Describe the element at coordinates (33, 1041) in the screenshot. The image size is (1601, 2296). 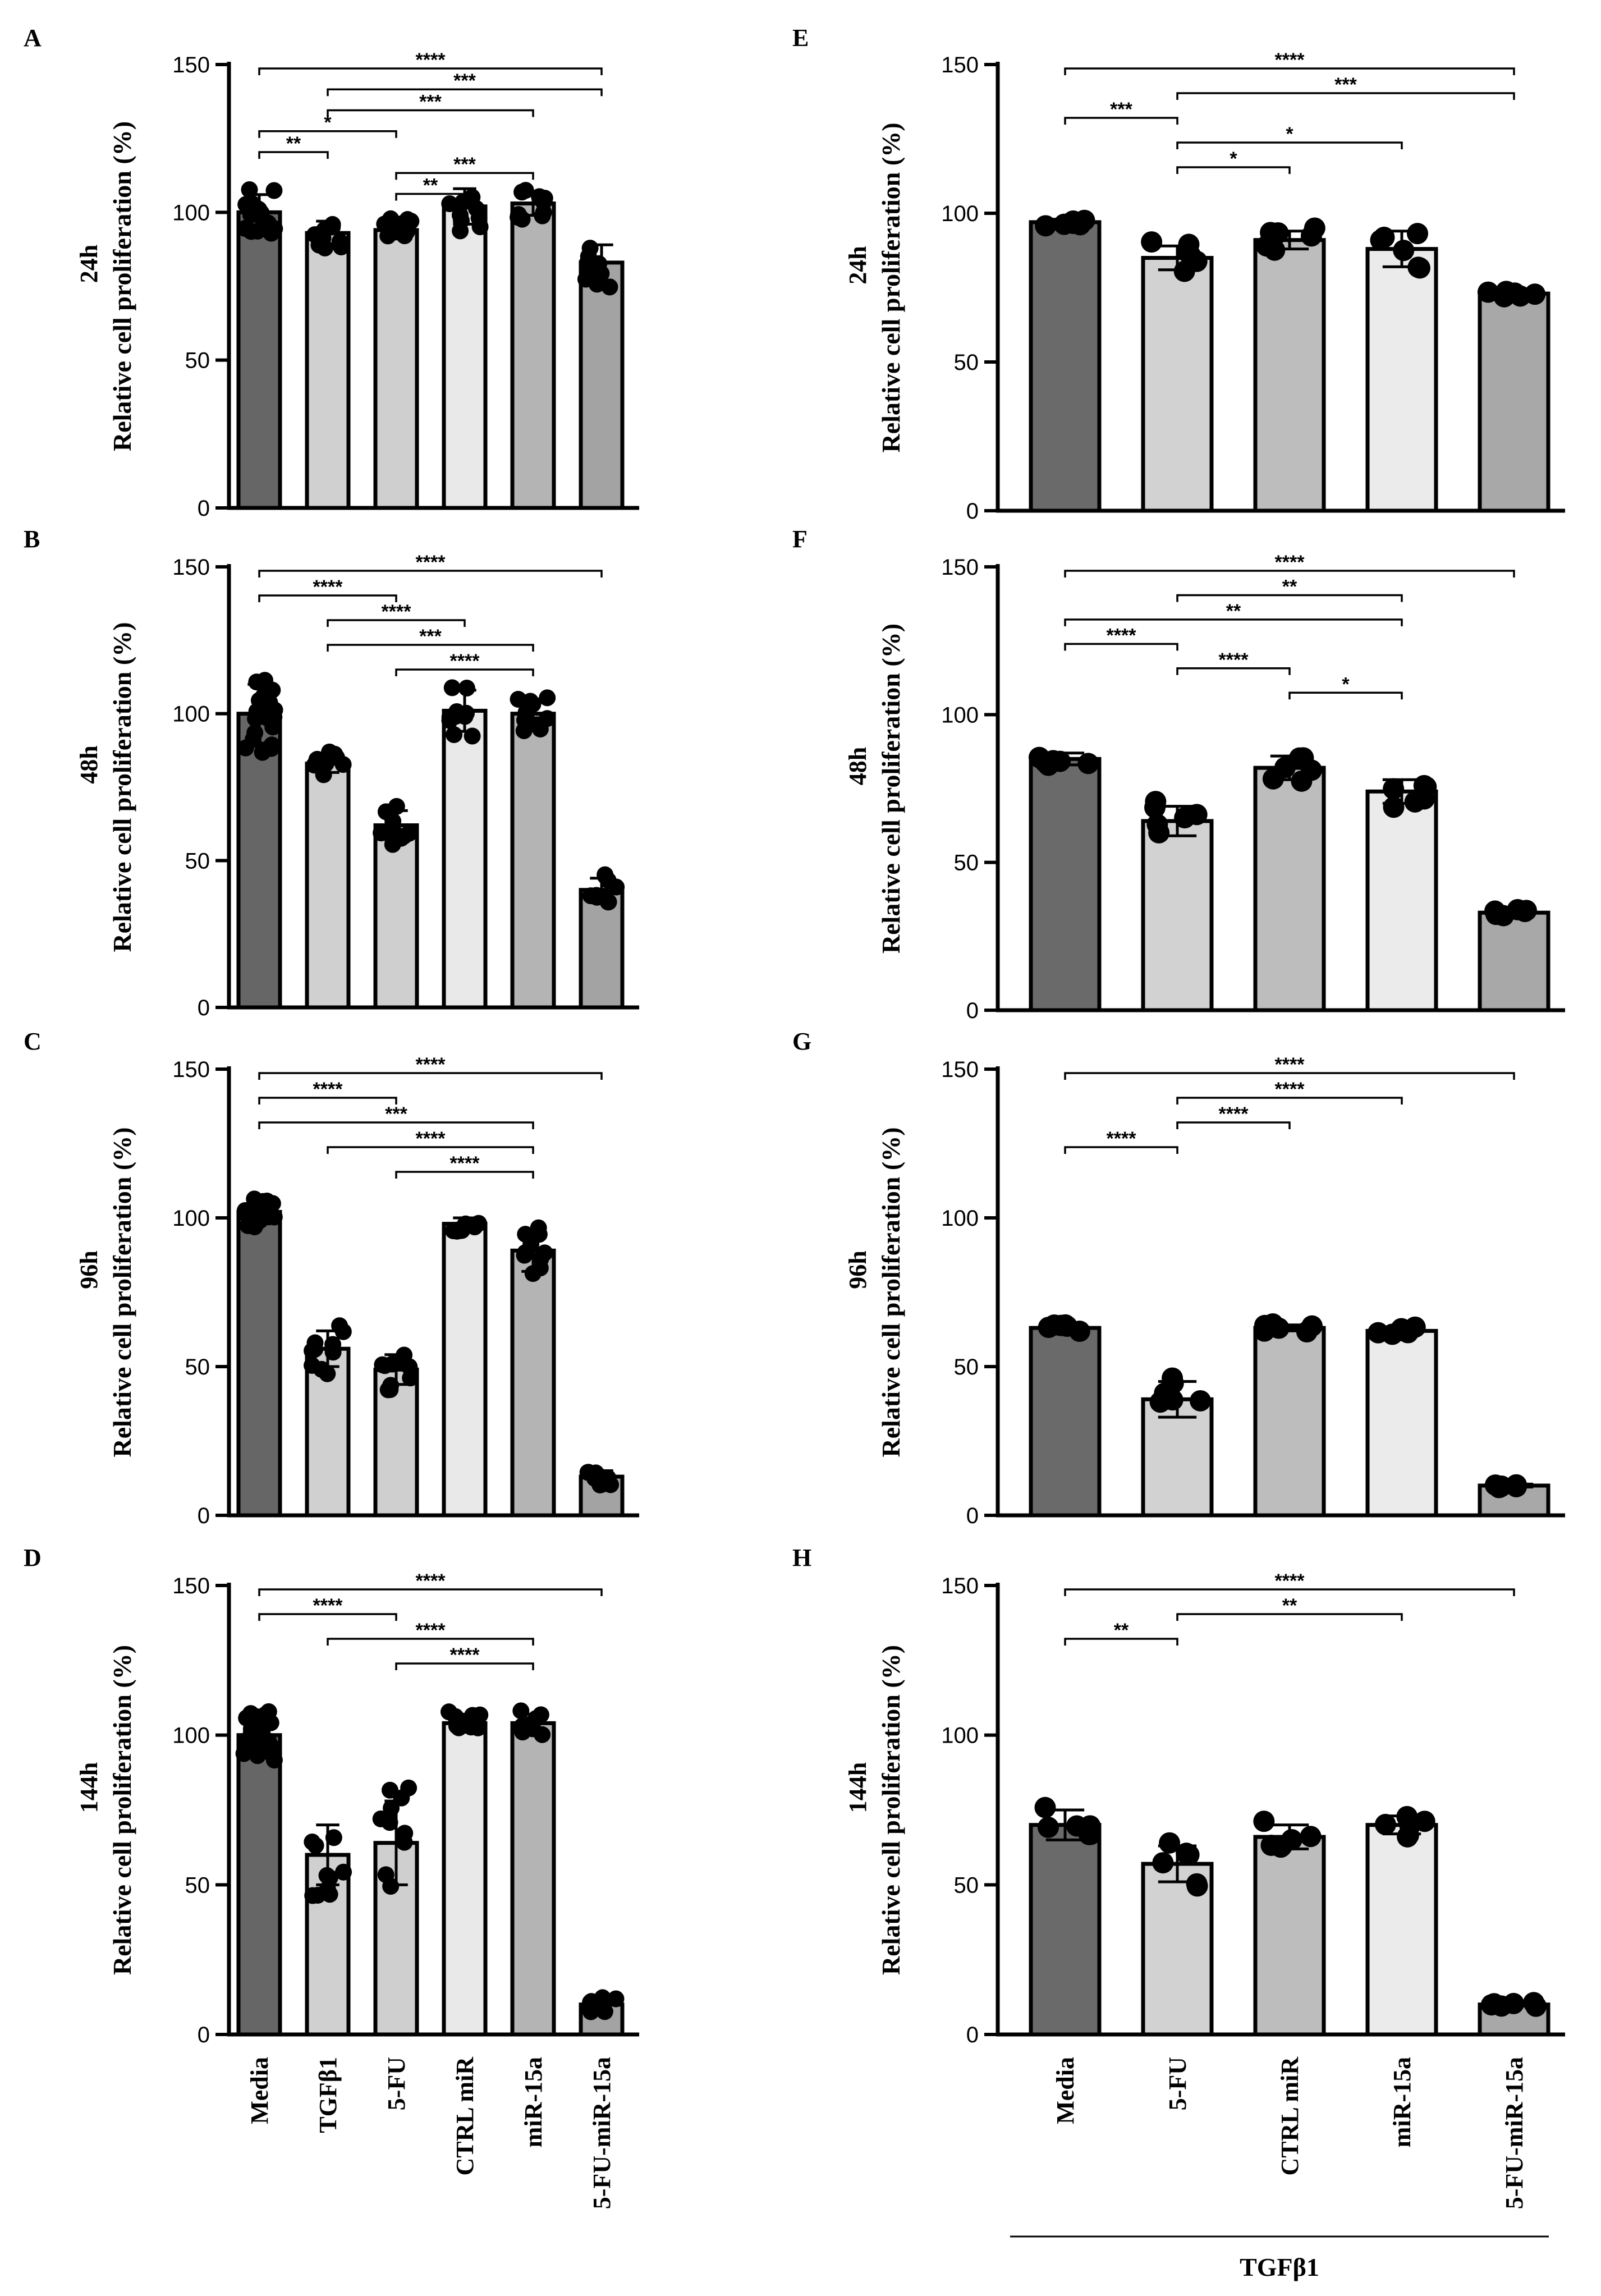
I see `panel-letter: C` at that location.